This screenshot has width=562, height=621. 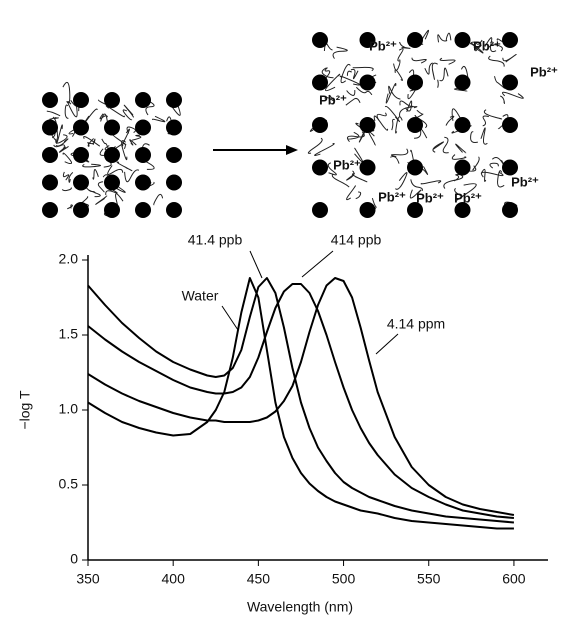 What do you see at coordinates (69, 334) in the screenshot?
I see `y-tick-label: 1.5` at bounding box center [69, 334].